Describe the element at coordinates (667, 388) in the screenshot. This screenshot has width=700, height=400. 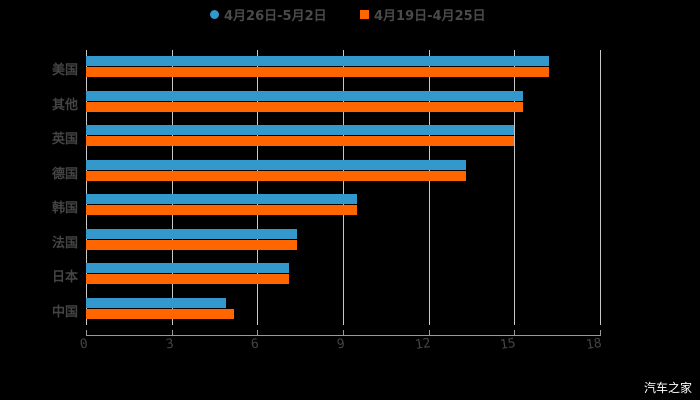
I see `watermark: 汽车之家` at that location.